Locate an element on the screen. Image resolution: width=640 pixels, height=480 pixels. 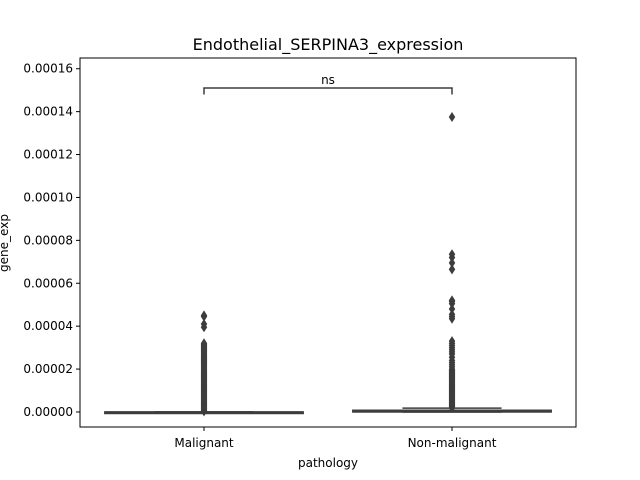
y-axis-label: gene_exp is located at coordinates (5, 243).